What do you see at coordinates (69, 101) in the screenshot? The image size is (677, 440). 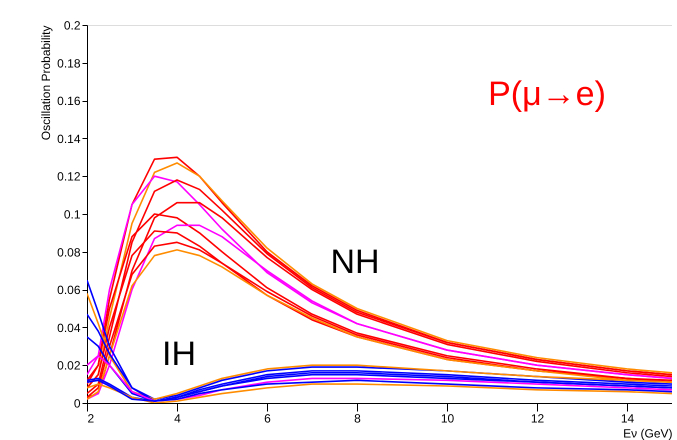 I see `y-tick-label: 0.16` at bounding box center [69, 101].